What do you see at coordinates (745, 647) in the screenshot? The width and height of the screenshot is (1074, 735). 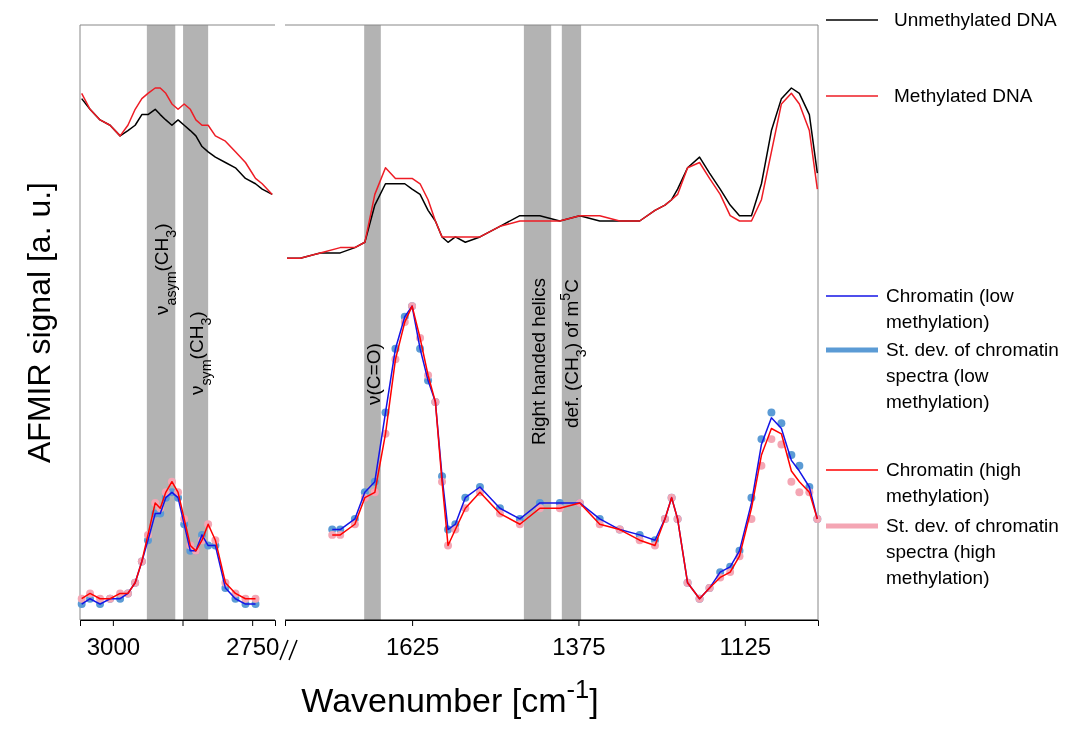 I see `x-tick-label: 1125` at bounding box center [745, 647].